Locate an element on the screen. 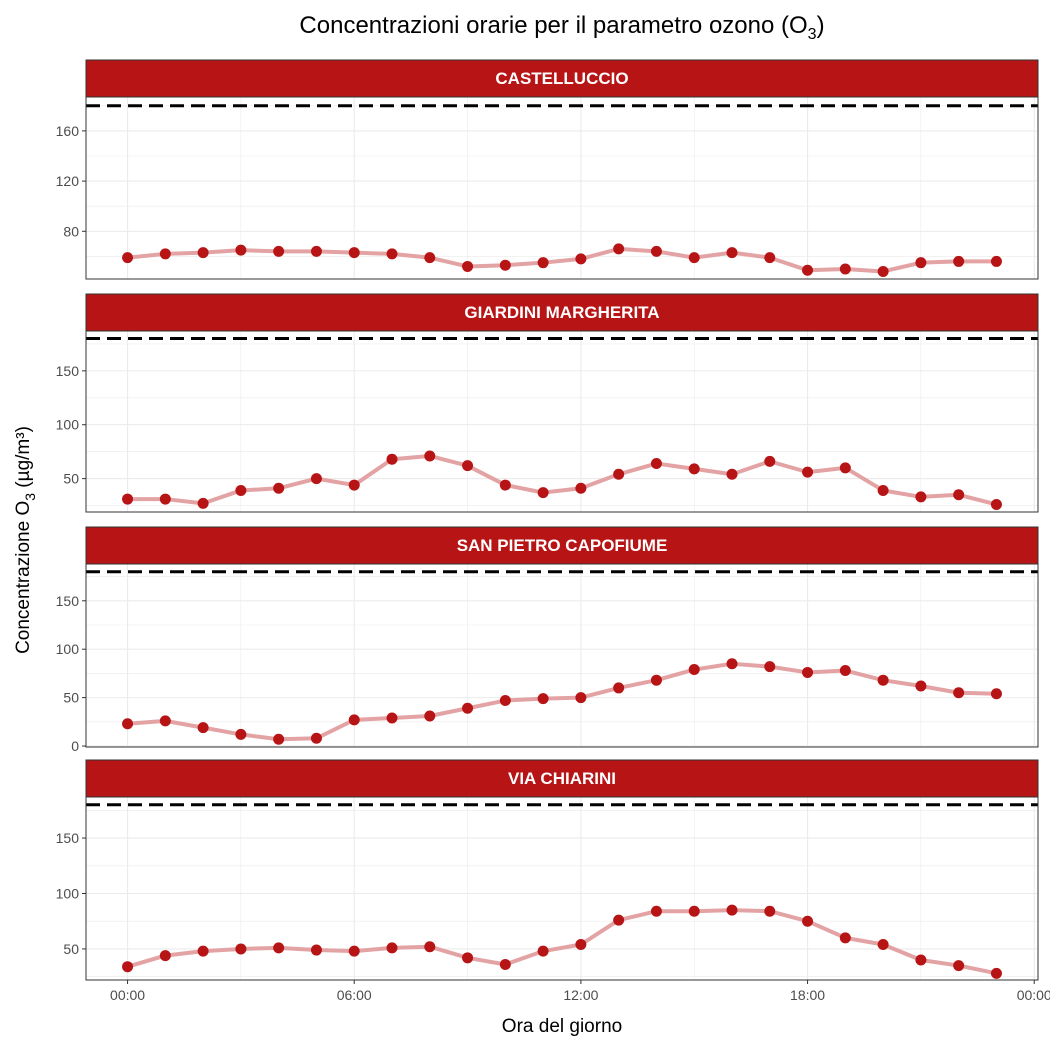  y-tick-label: 150 is located at coordinates (68, 601).